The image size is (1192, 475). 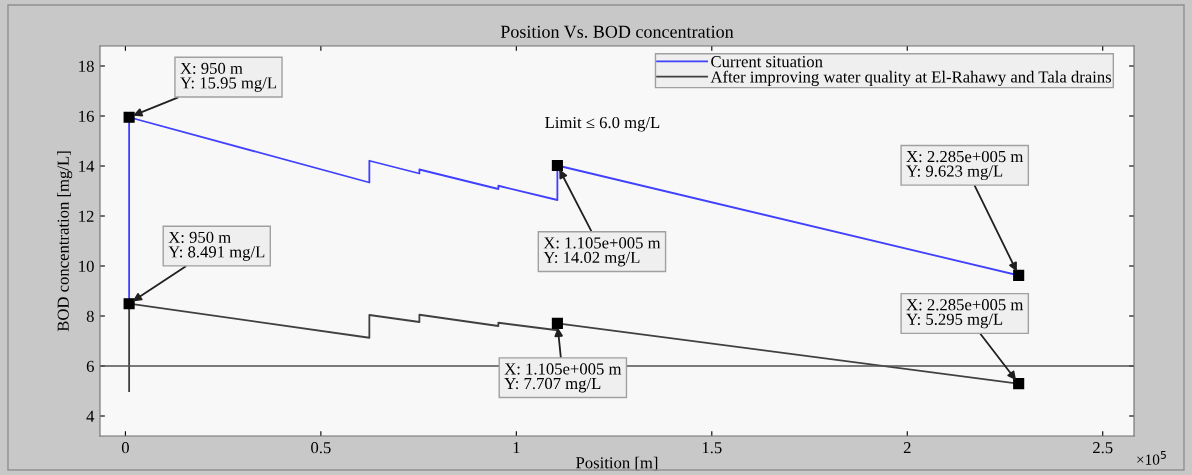 I want to click on y-tick-label: 10, so click(x=86, y=266).